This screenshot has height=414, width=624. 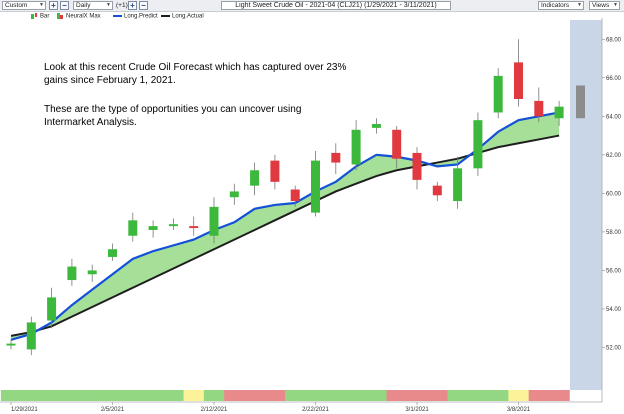 I want to click on legend-neural-label: NeuralX Max, so click(x=83, y=16).